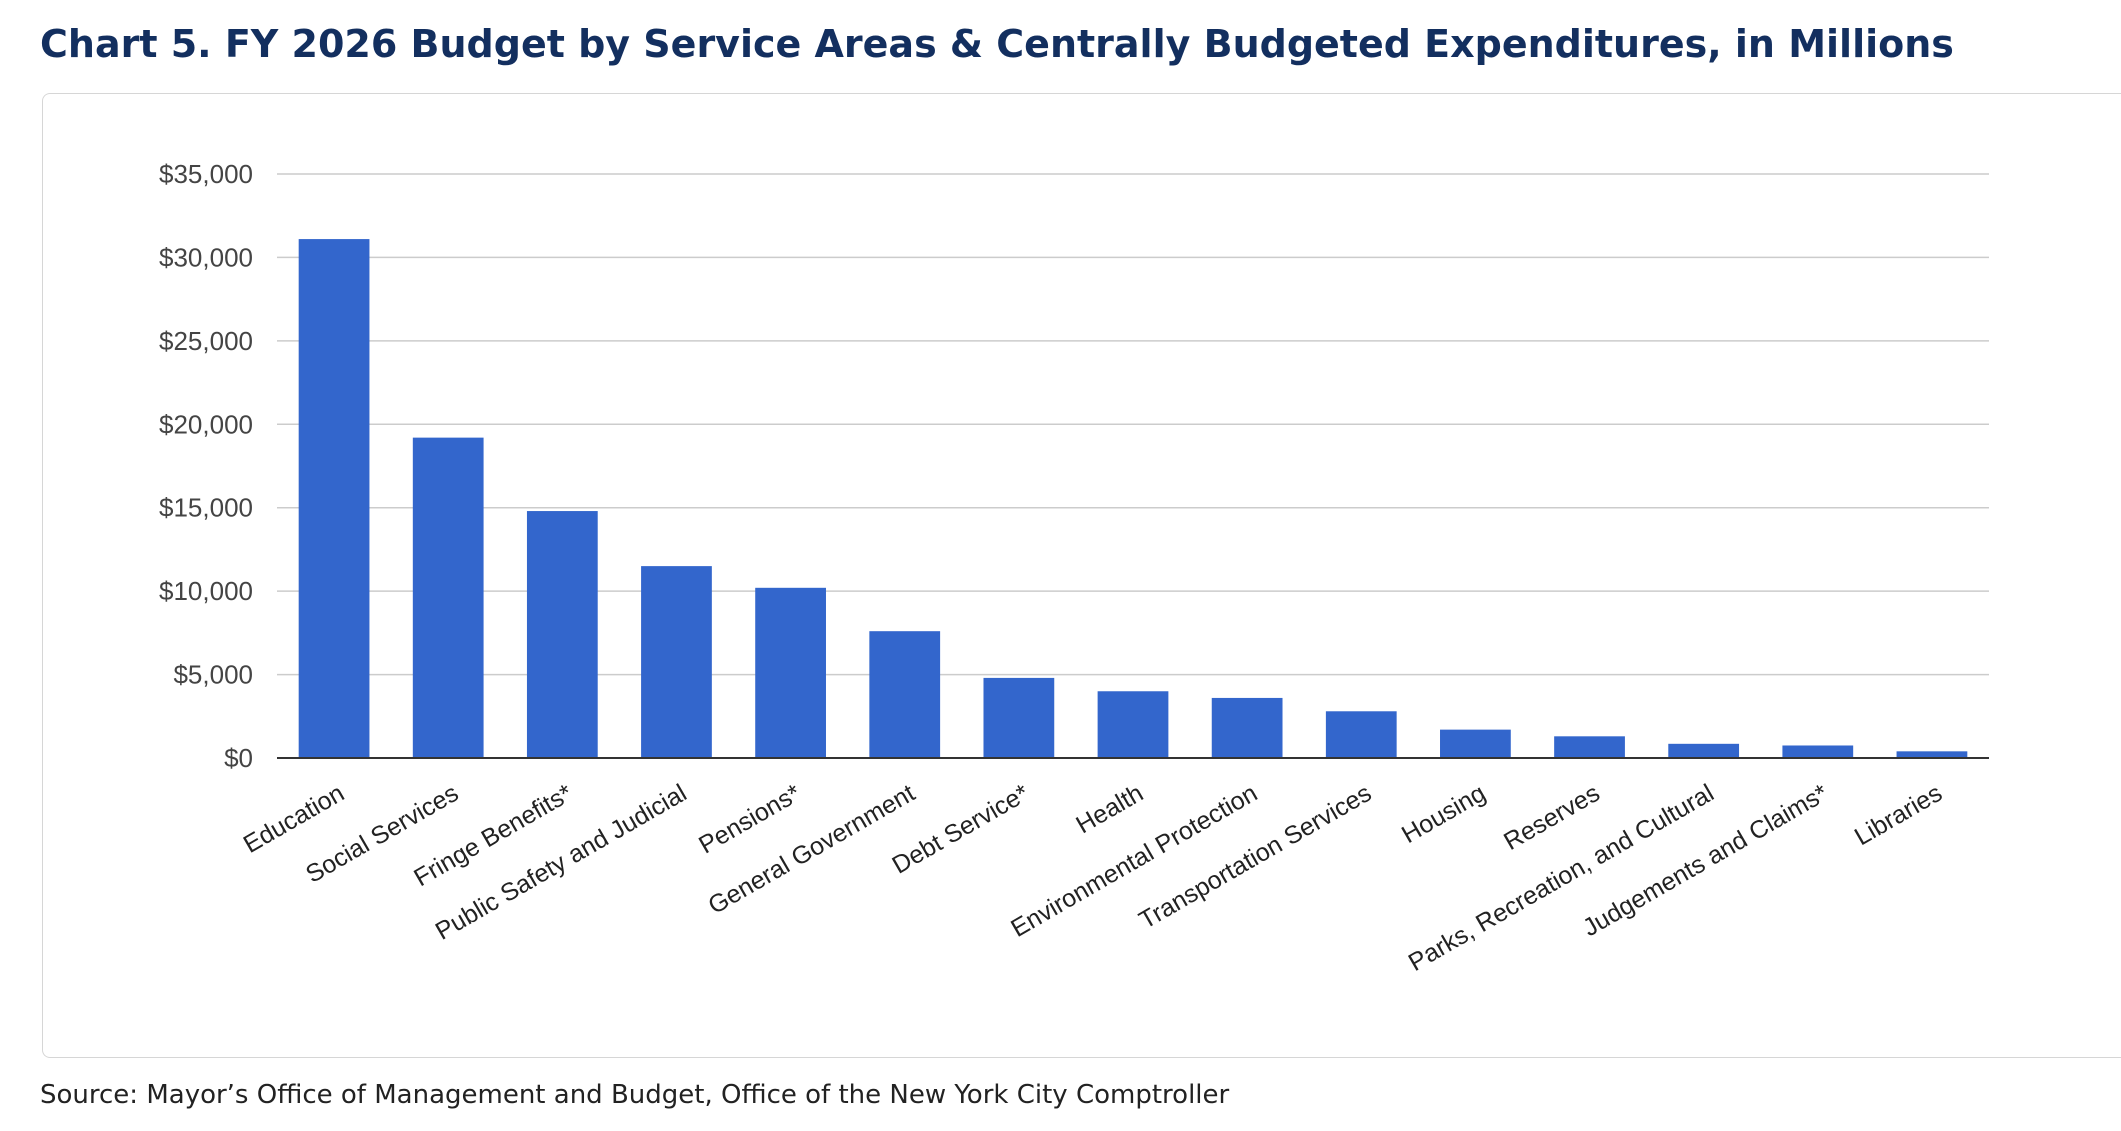 This screenshot has height=1131, width=2121. What do you see at coordinates (206, 591) in the screenshot?
I see `y-tick-label: $10,000` at bounding box center [206, 591].